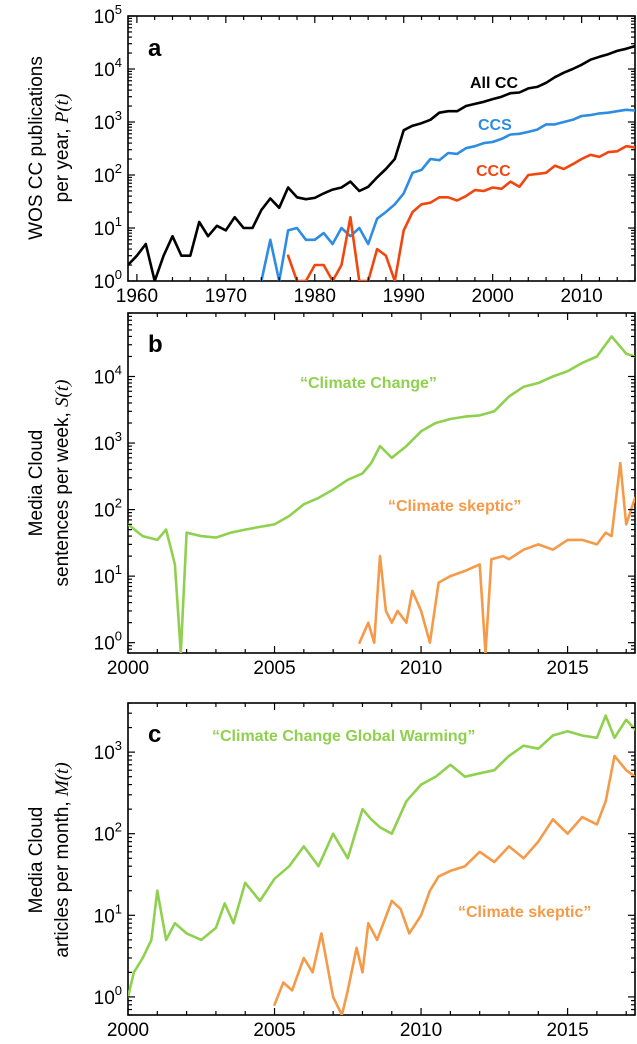 The image size is (637, 1044). What do you see at coordinates (62, 779) in the screenshot?
I see `panel-c-ylabel-math: M(t)` at bounding box center [62, 779].